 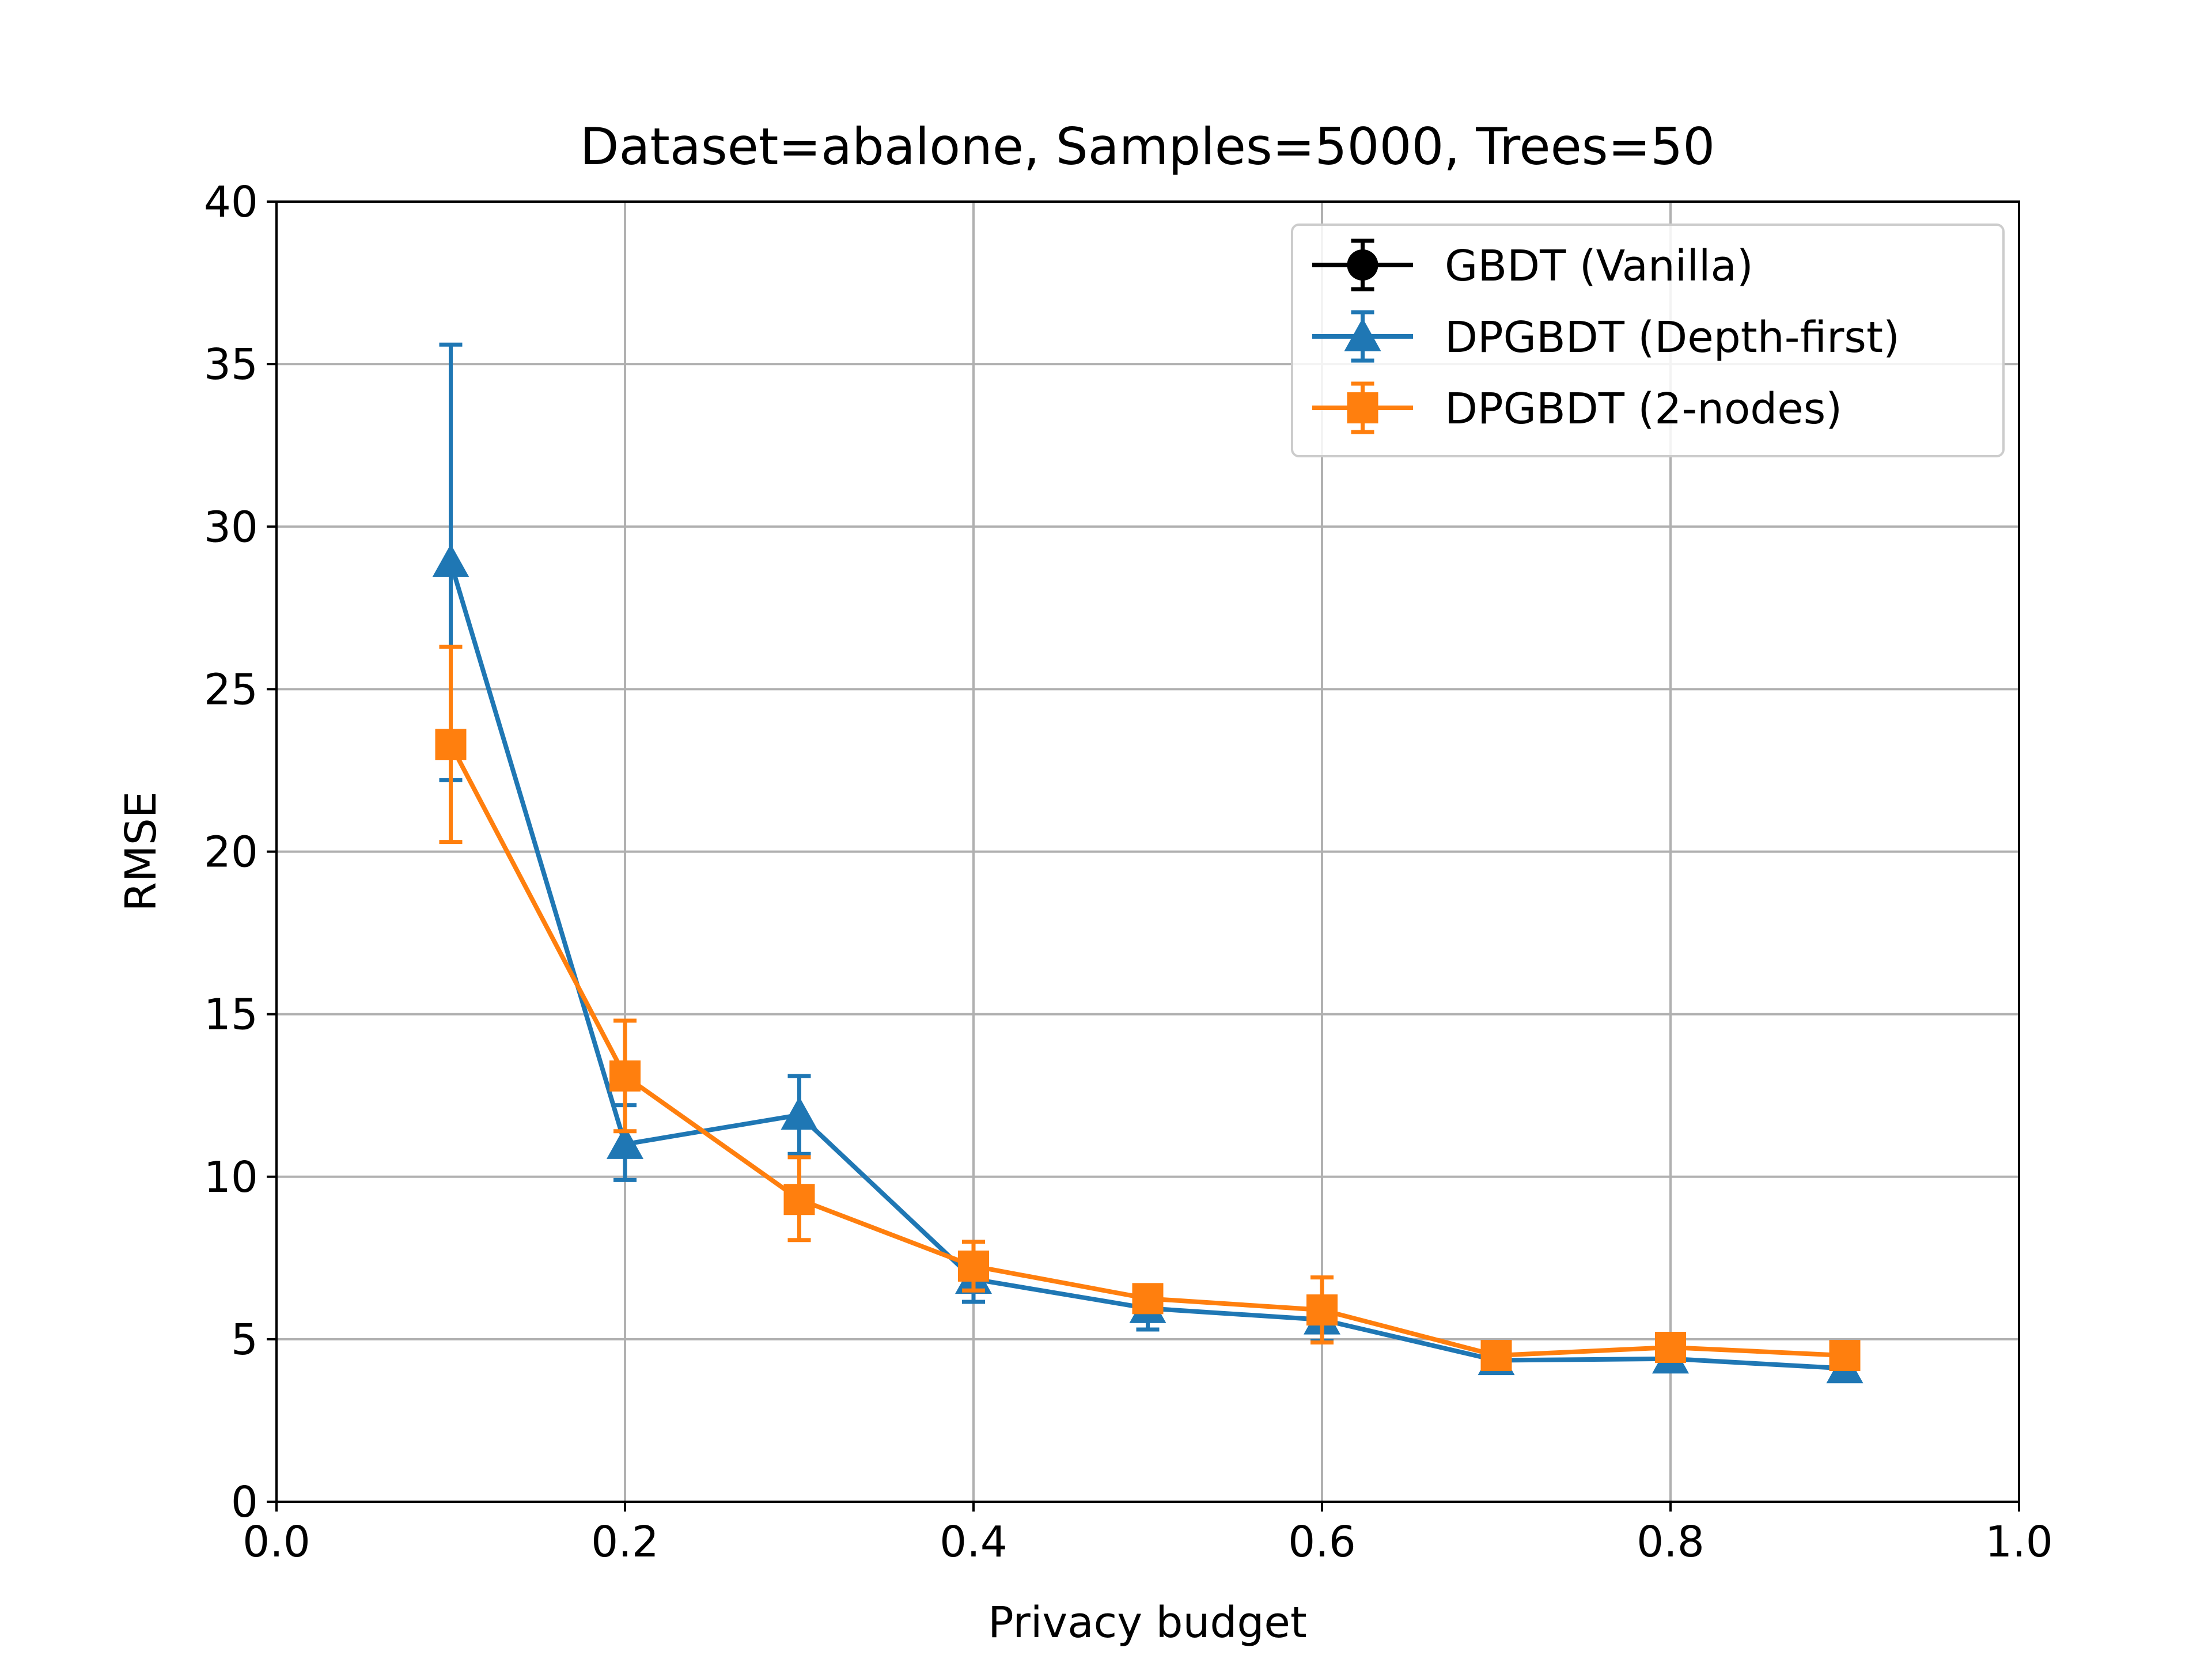 What do you see at coordinates (1671, 1542) in the screenshot?
I see `x-tick-label: 0.8` at bounding box center [1671, 1542].